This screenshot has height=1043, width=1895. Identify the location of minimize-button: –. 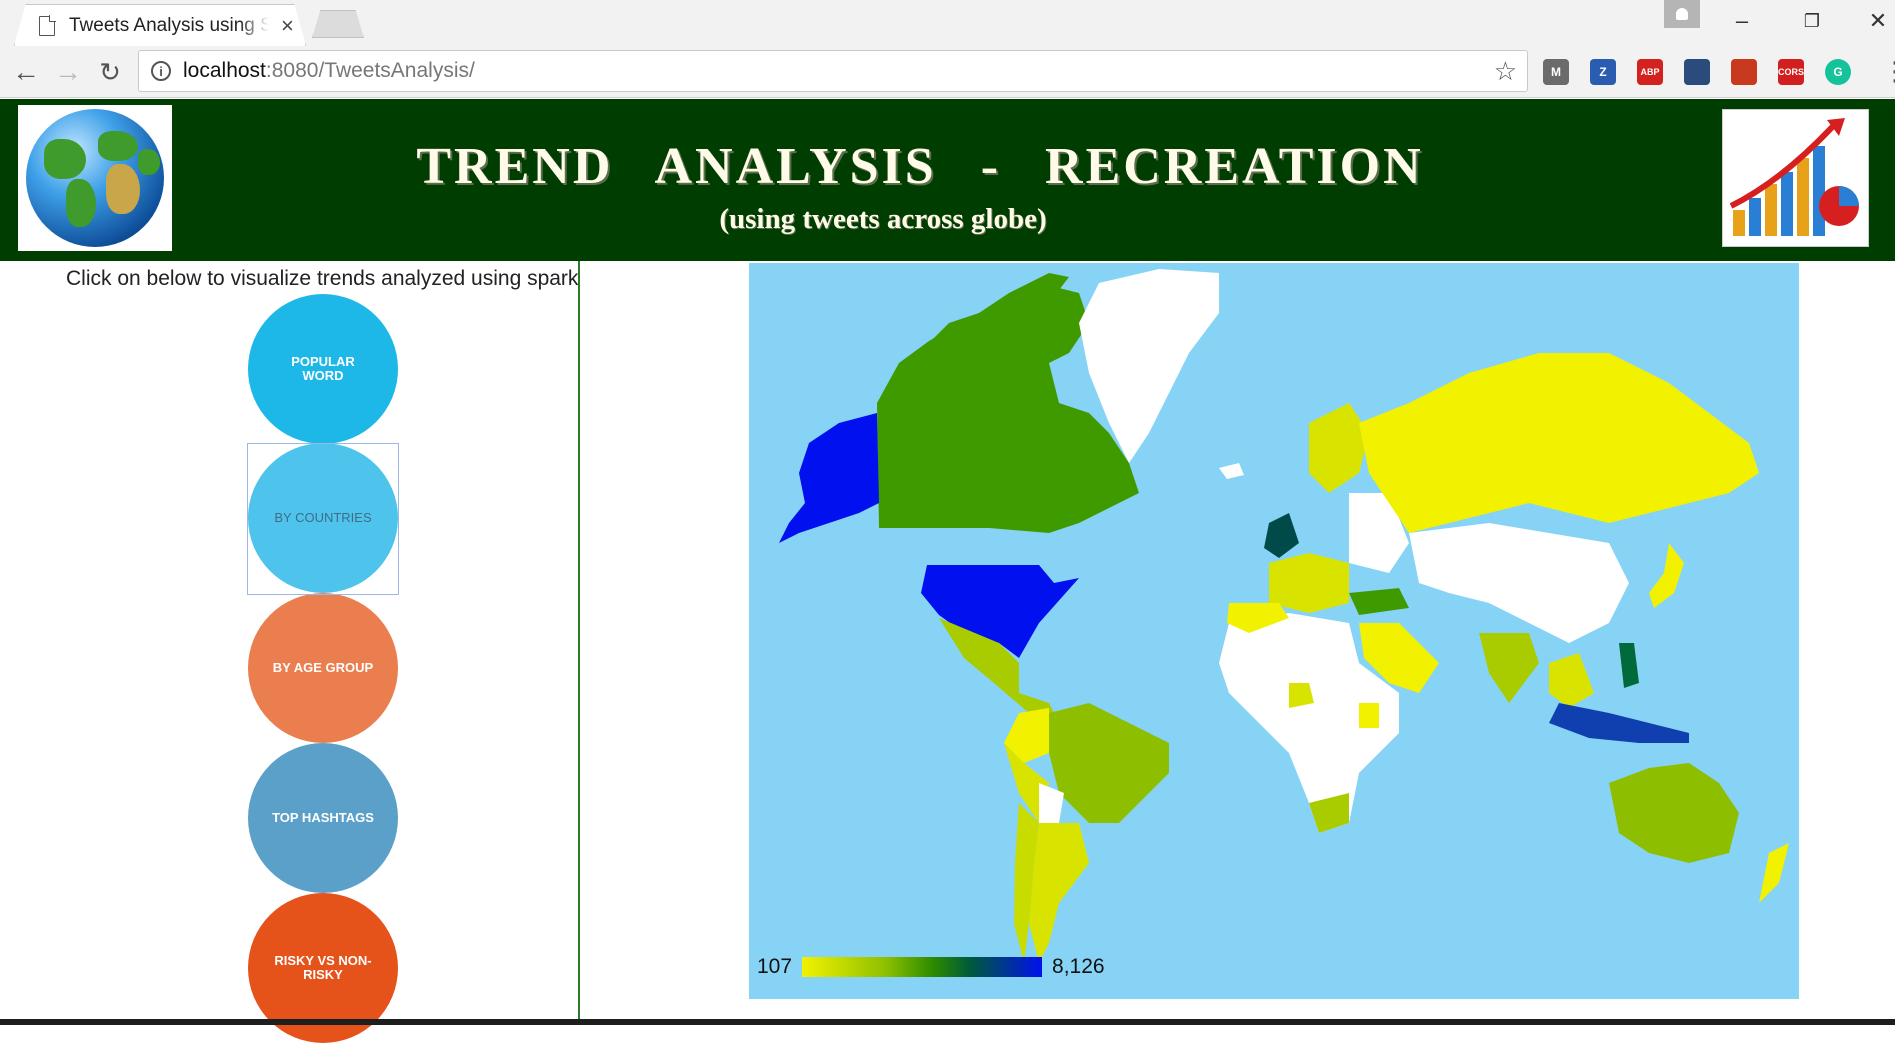
(1742, 20).